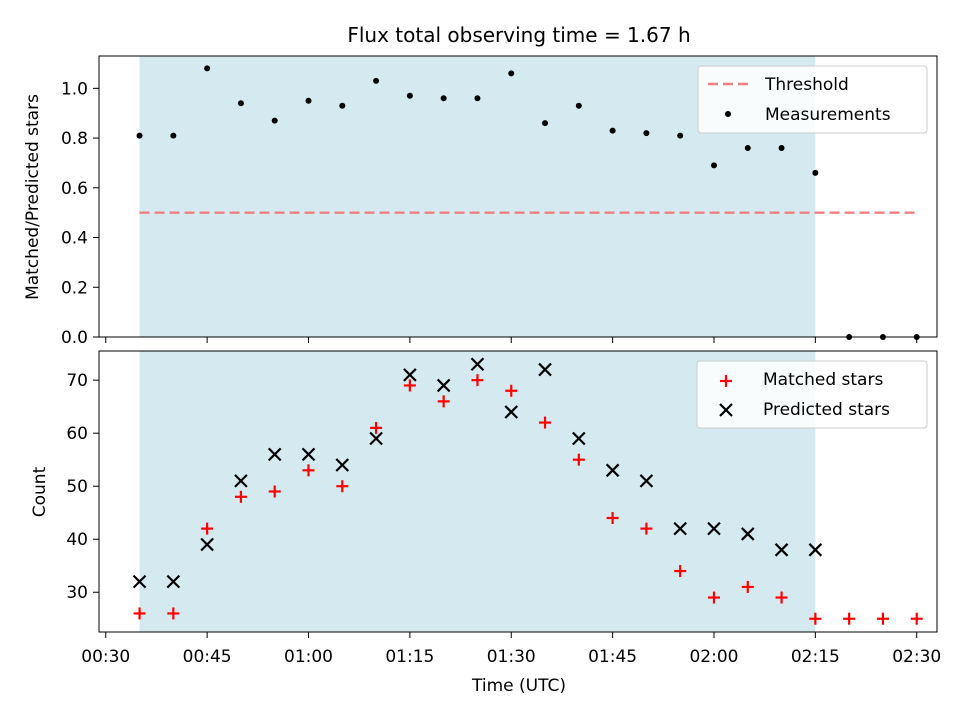 The width and height of the screenshot is (960, 720). Describe the element at coordinates (207, 657) in the screenshot. I see `x-tick-label: 00:45` at that location.